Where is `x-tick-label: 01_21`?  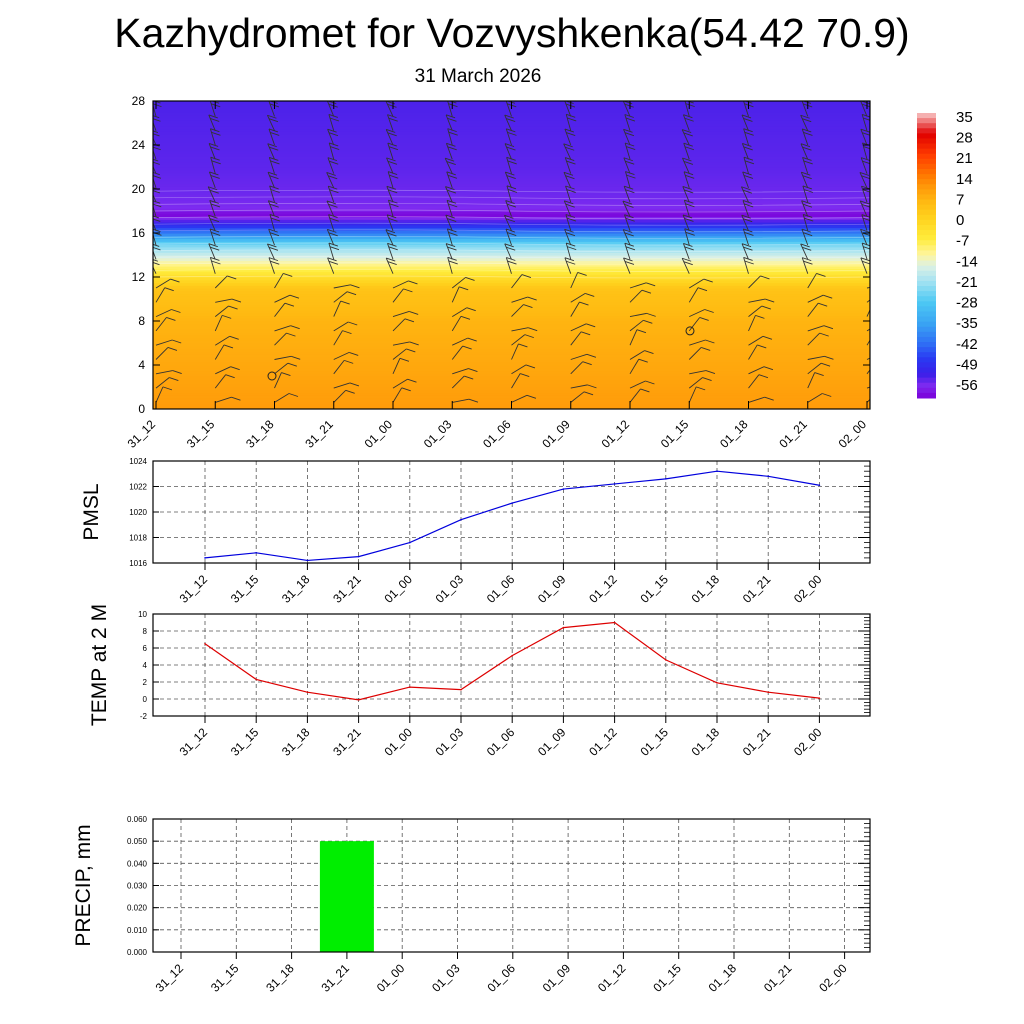
x-tick-label: 01_21 is located at coordinates (757, 742).